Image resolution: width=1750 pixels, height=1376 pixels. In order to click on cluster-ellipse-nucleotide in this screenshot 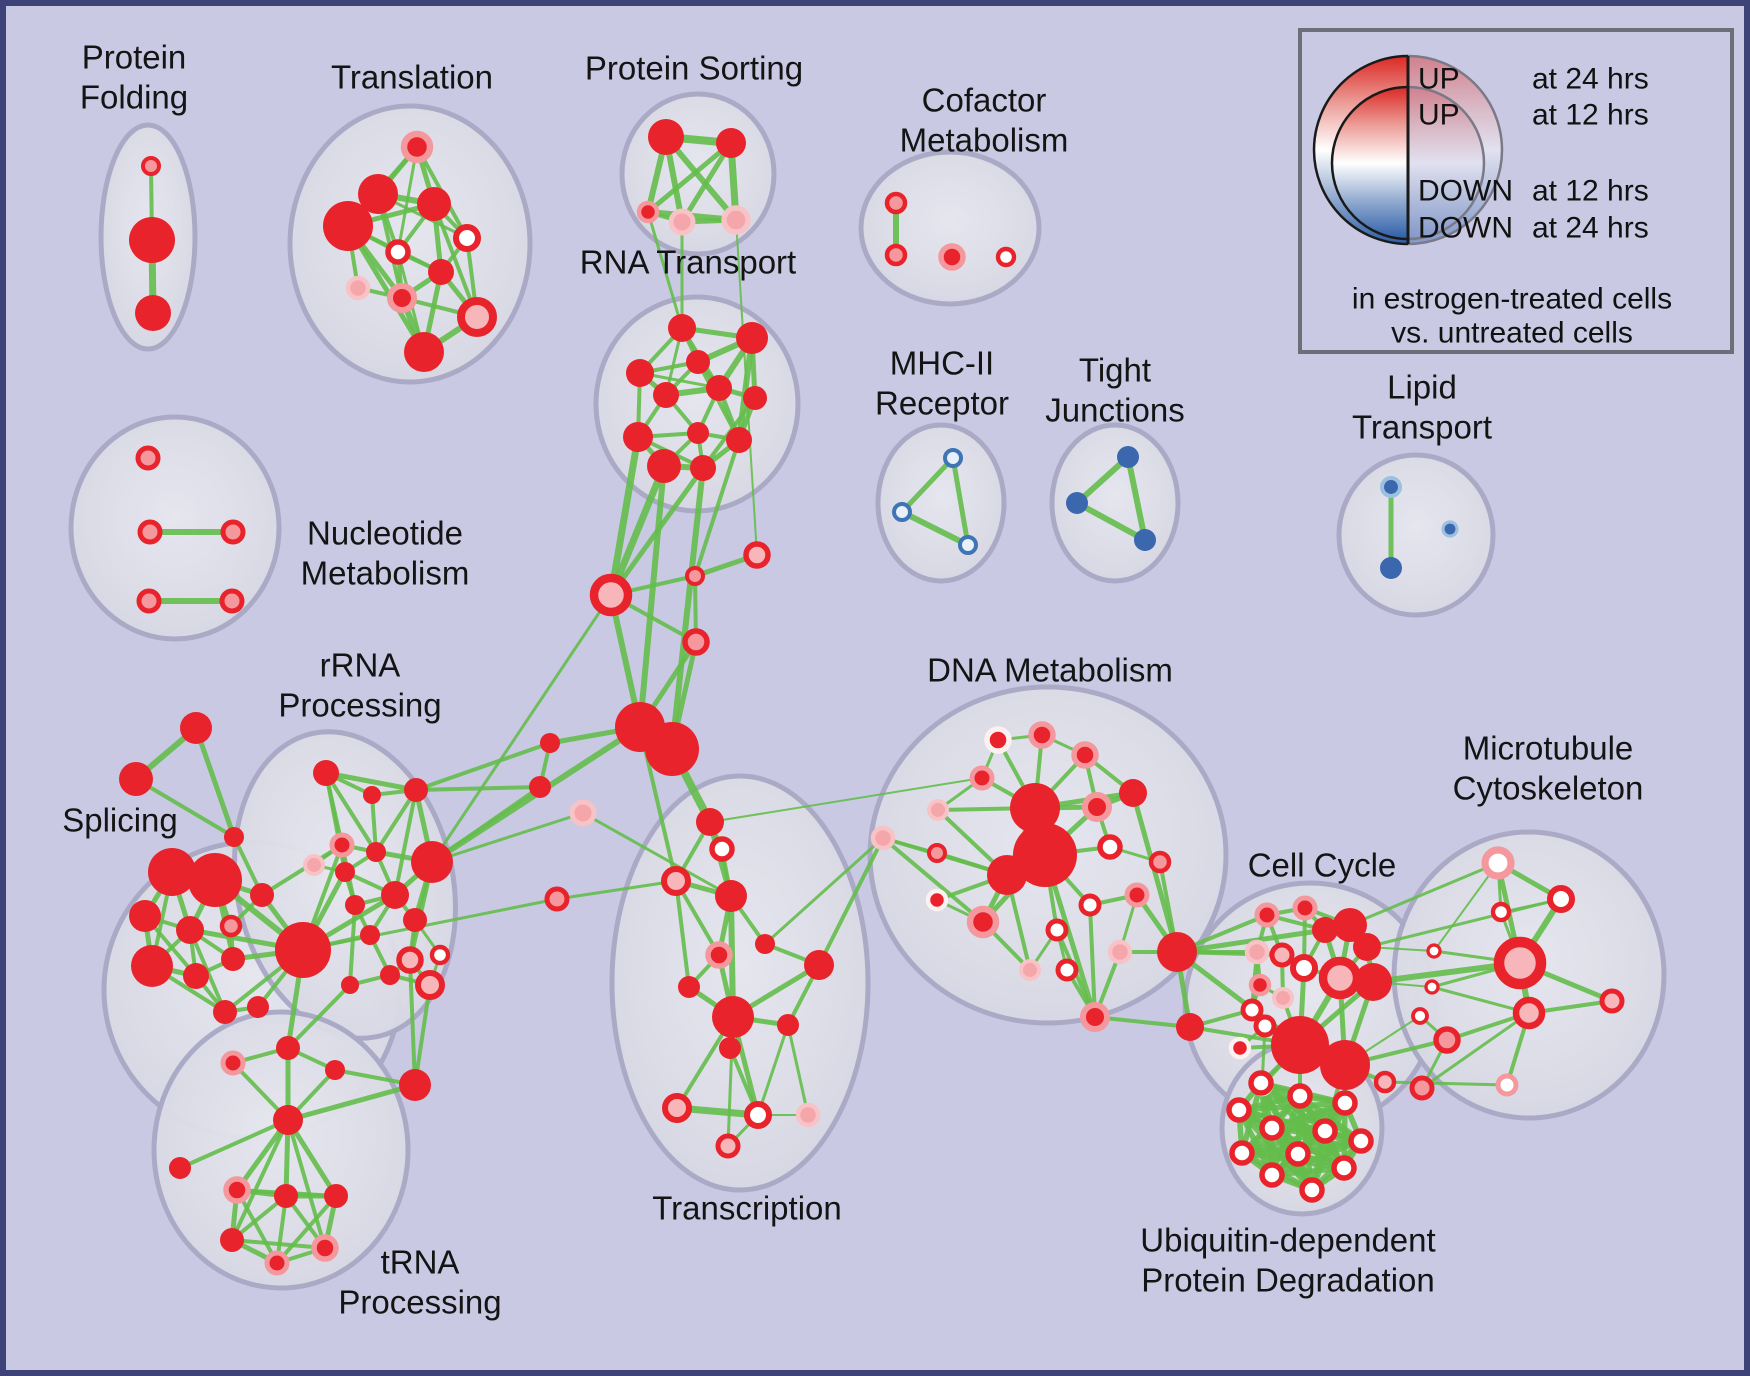, I will do `click(175, 528)`.